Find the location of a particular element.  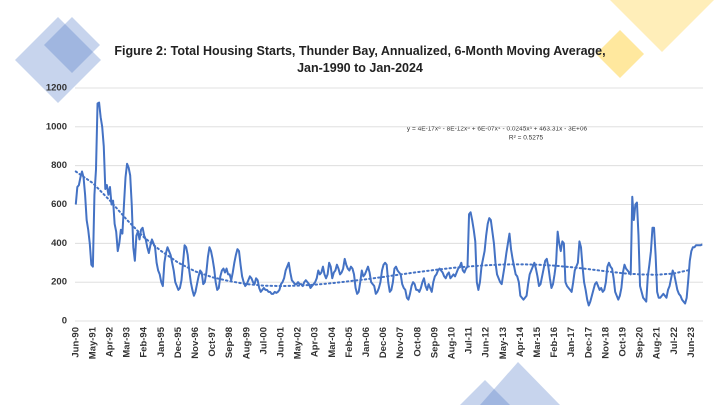

x-tick-label: May-13 is located at coordinates (503, 343).